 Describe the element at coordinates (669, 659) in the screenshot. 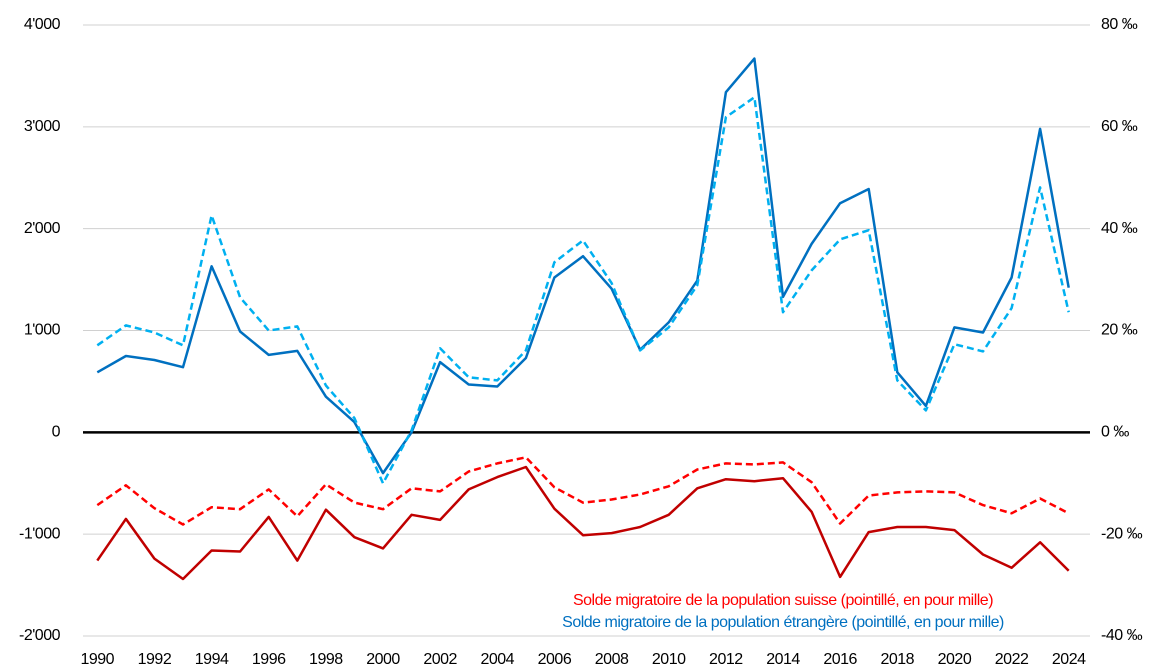

I see `x-tick-label: 2010` at that location.